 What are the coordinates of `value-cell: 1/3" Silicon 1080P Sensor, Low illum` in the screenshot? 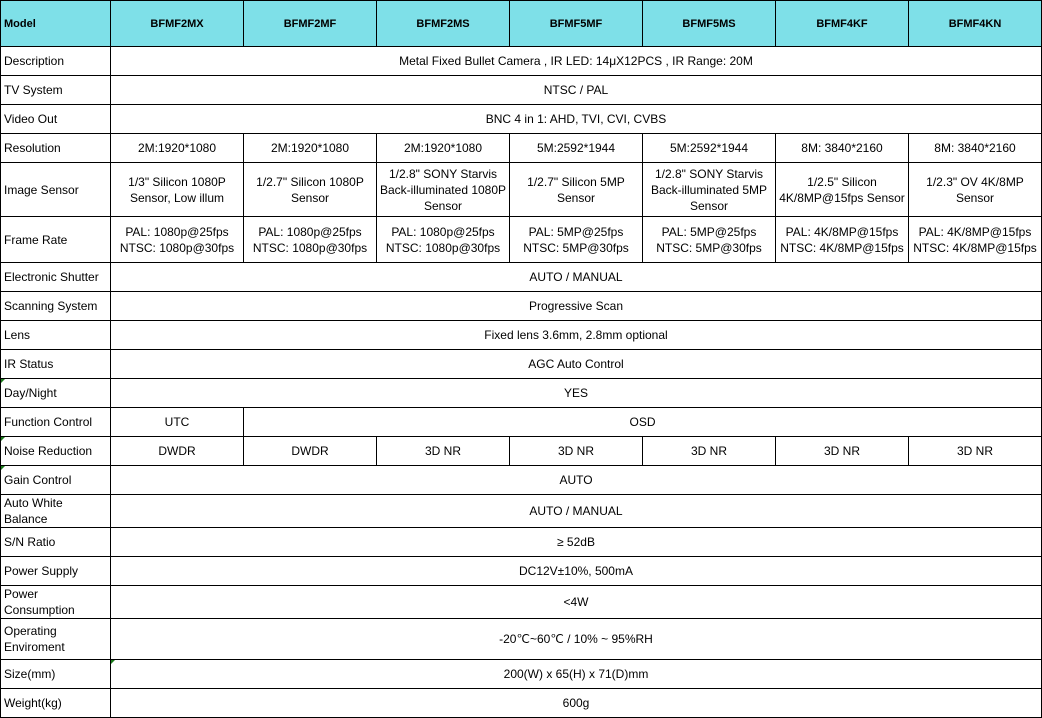 It's located at (177, 189).